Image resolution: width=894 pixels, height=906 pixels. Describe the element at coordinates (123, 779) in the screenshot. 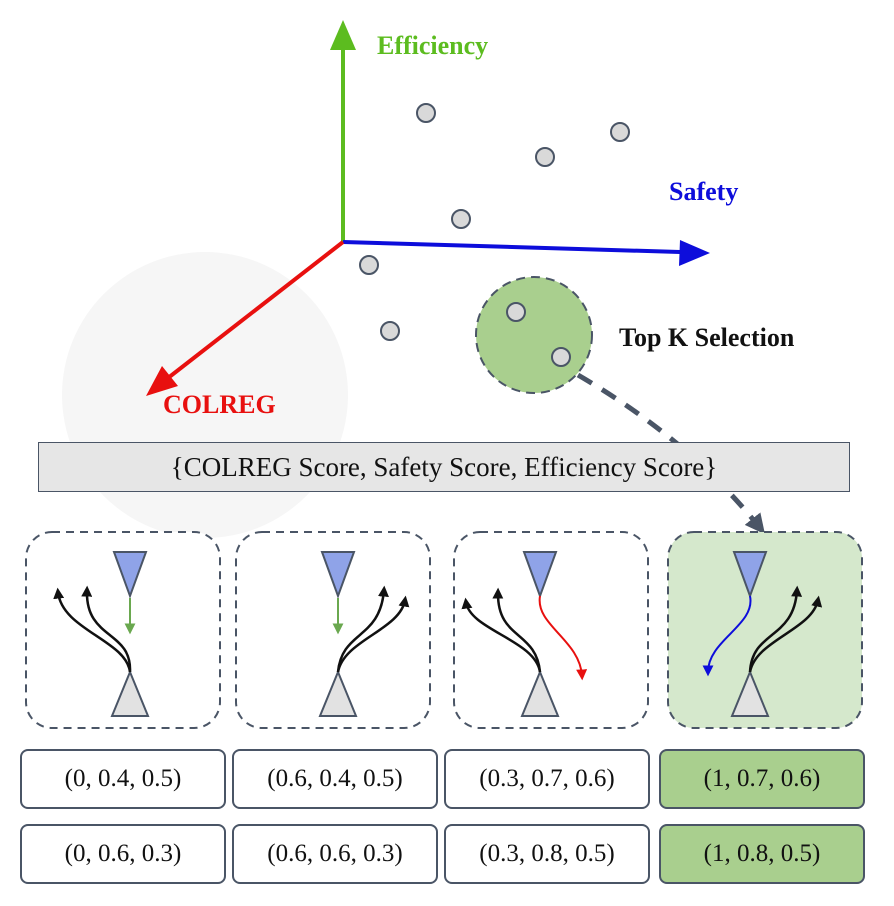

I see `score-box-row1-col1: (0, 0.4, 0.5)` at that location.